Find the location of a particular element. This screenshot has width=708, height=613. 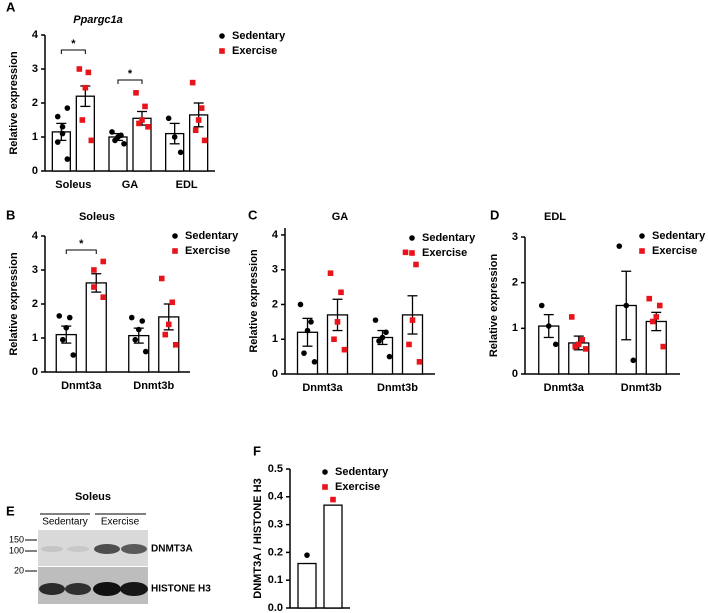

blot-title: Soleus is located at coordinates (93, 497).